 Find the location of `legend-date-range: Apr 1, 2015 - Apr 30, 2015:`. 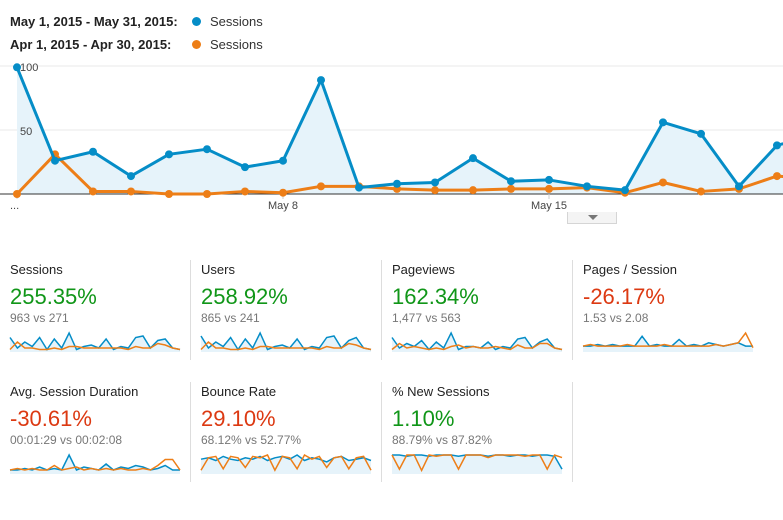

legend-date-range: Apr 1, 2015 - Apr 30, 2015: is located at coordinates (91, 44).